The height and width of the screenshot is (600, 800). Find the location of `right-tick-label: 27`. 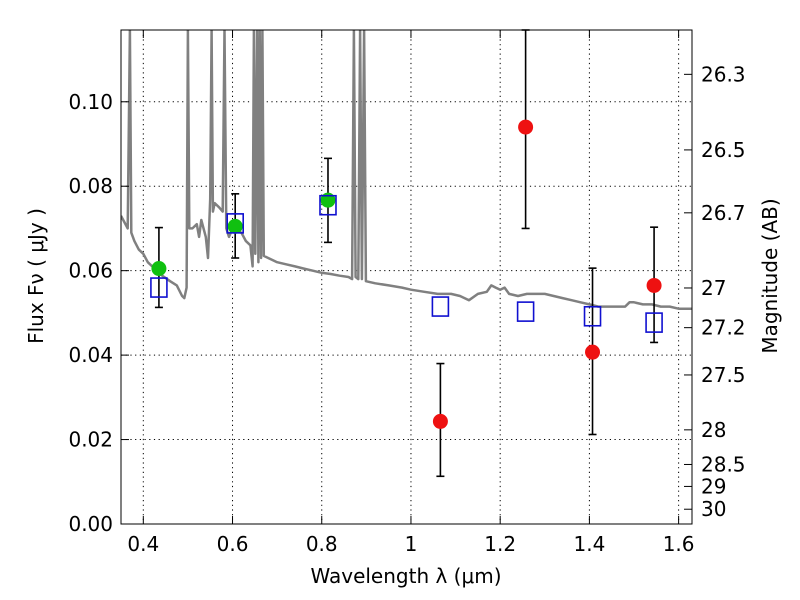

right-tick-label: 27 is located at coordinates (713, 288).